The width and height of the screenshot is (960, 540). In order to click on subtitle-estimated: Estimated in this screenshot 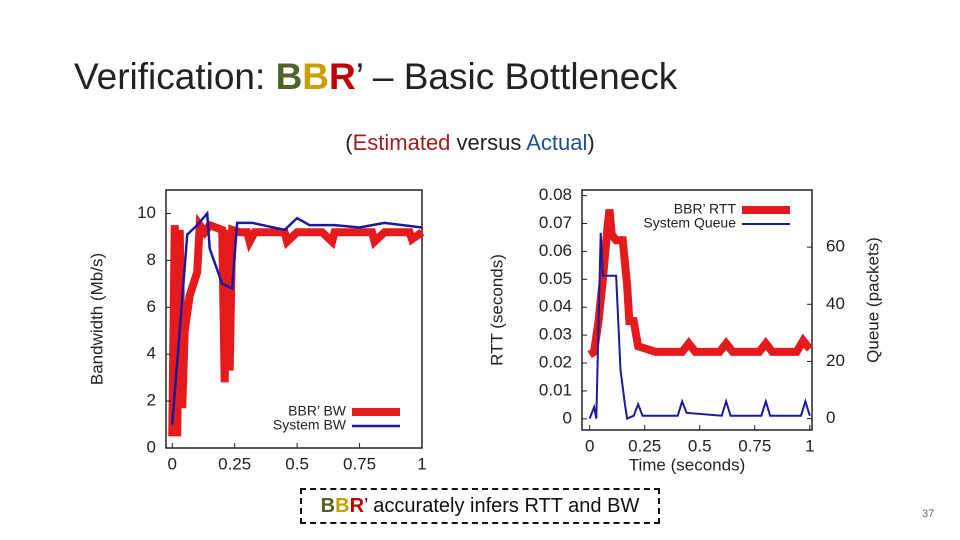, I will do `click(401, 142)`.